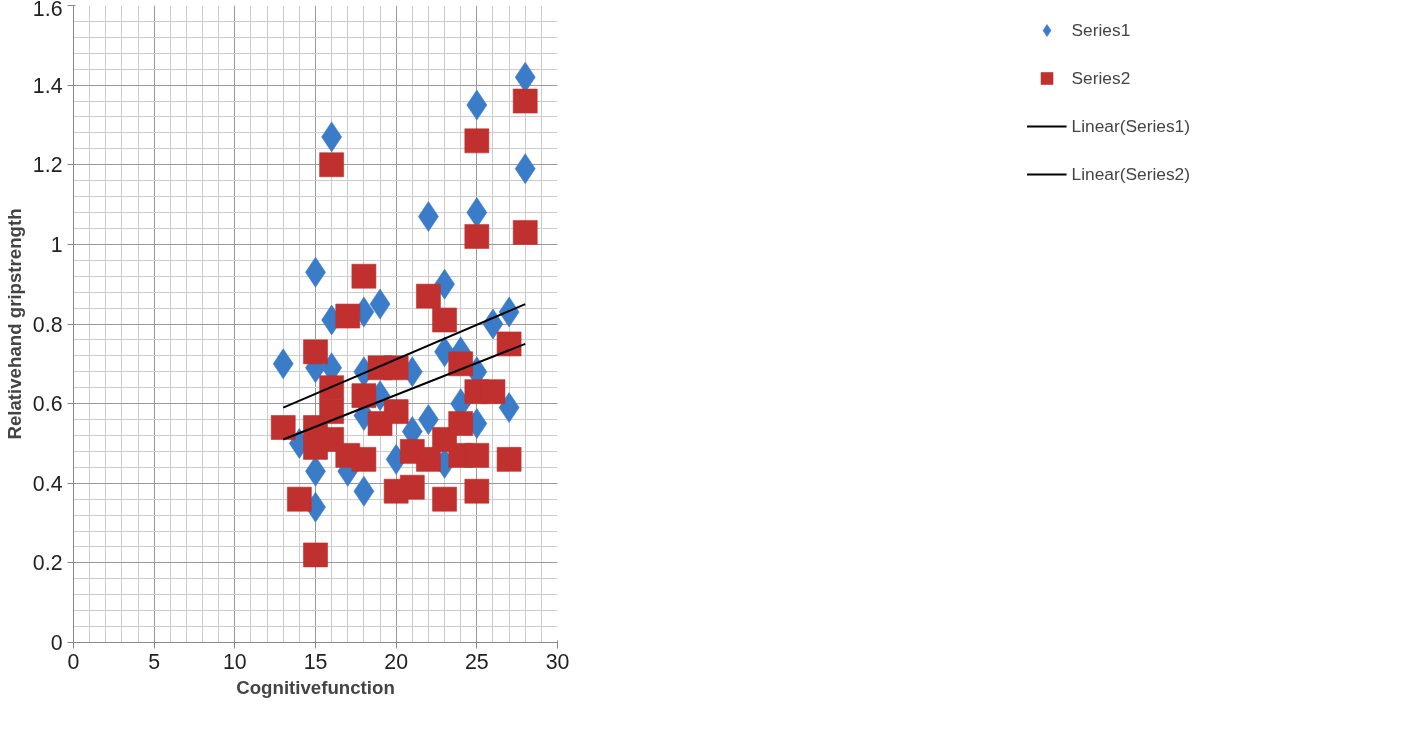 Image resolution: width=1413 pixels, height=747 pixels. What do you see at coordinates (47, 404) in the screenshot?
I see `y-tick-label: 0.6` at bounding box center [47, 404].